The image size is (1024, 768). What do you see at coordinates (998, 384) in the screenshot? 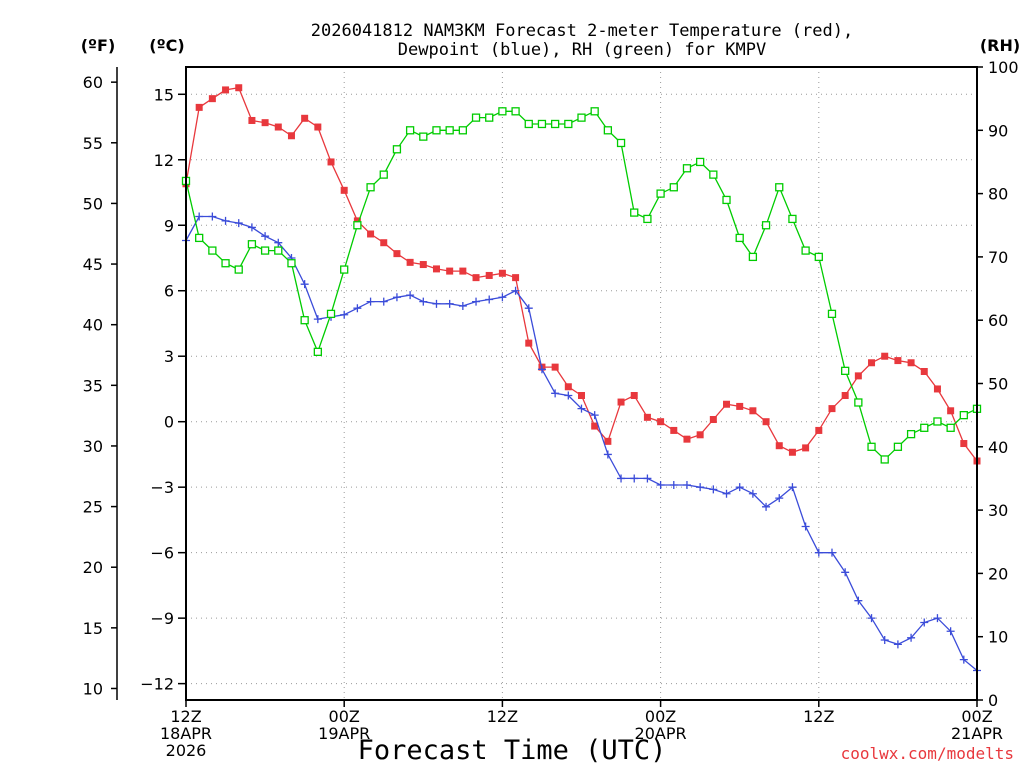
I see `rh-tick-label: 50` at bounding box center [998, 384].